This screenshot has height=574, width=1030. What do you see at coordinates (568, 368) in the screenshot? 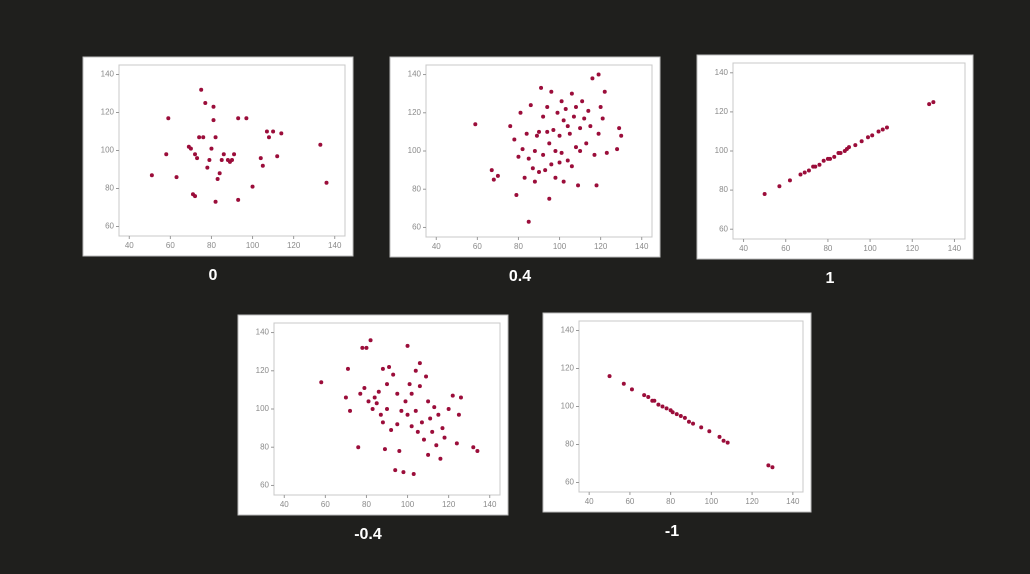
I see `y-tick-label: 120` at bounding box center [568, 368].